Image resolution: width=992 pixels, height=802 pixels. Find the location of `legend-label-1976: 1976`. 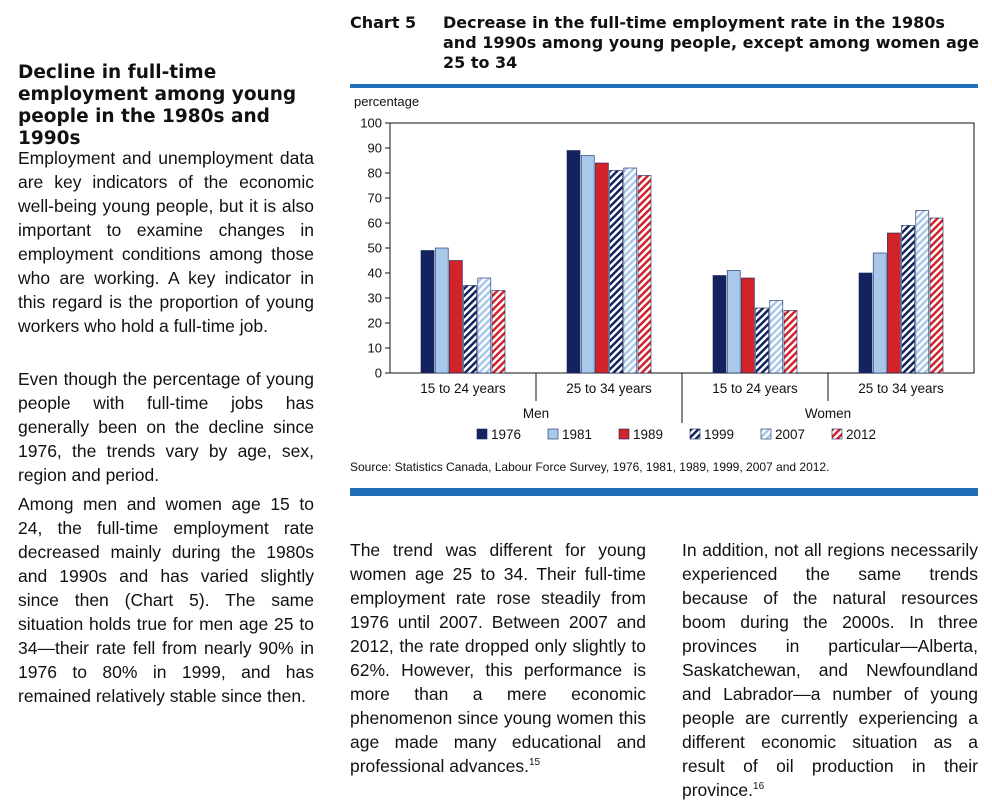

legend-label-1976: 1976 is located at coordinates (506, 434).